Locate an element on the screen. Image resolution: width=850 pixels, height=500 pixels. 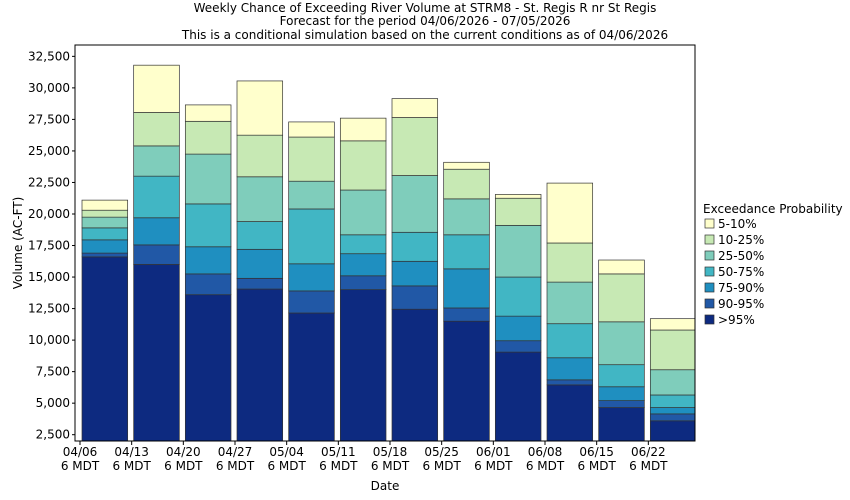
y-tick-label: 20,000 is located at coordinates (49, 214).